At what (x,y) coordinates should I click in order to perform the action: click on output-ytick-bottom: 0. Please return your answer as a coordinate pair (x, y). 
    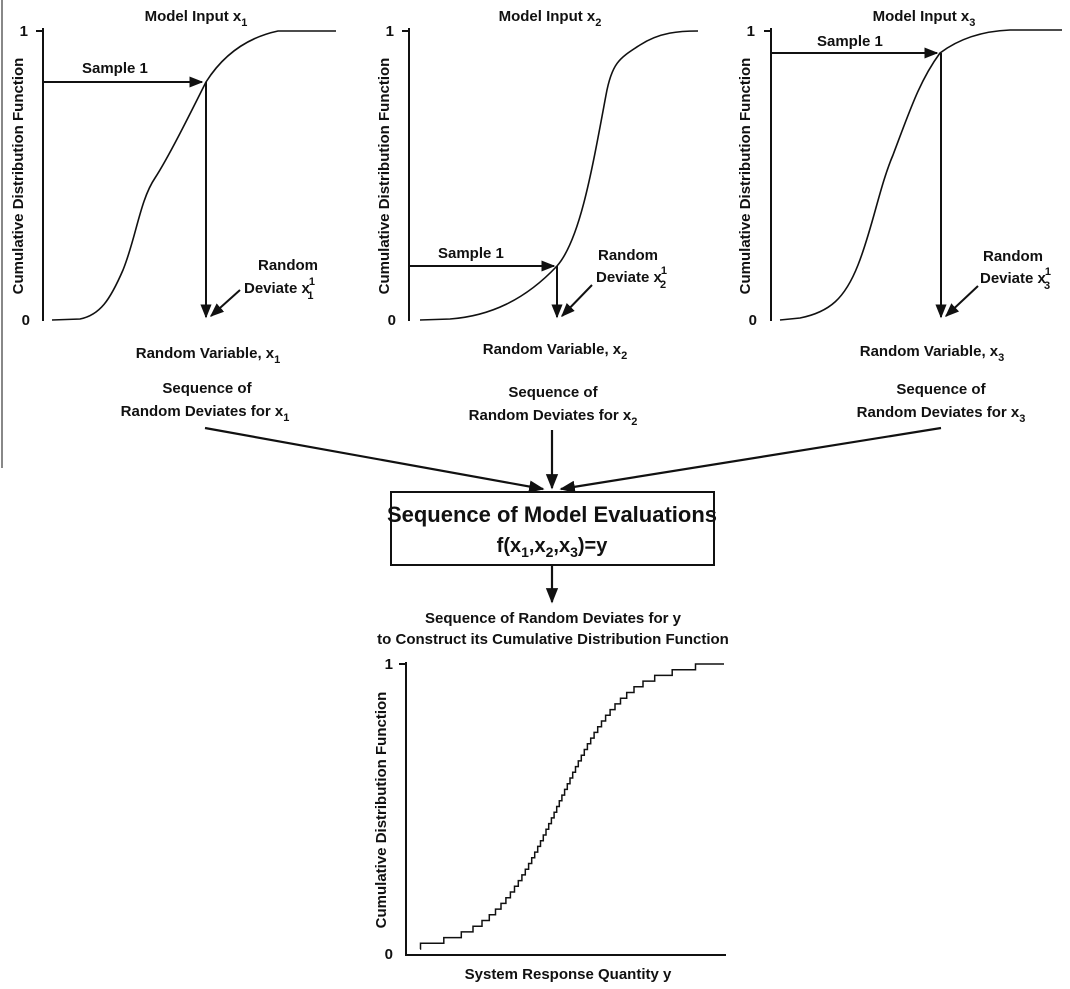
    Looking at the image, I should click on (389, 954).